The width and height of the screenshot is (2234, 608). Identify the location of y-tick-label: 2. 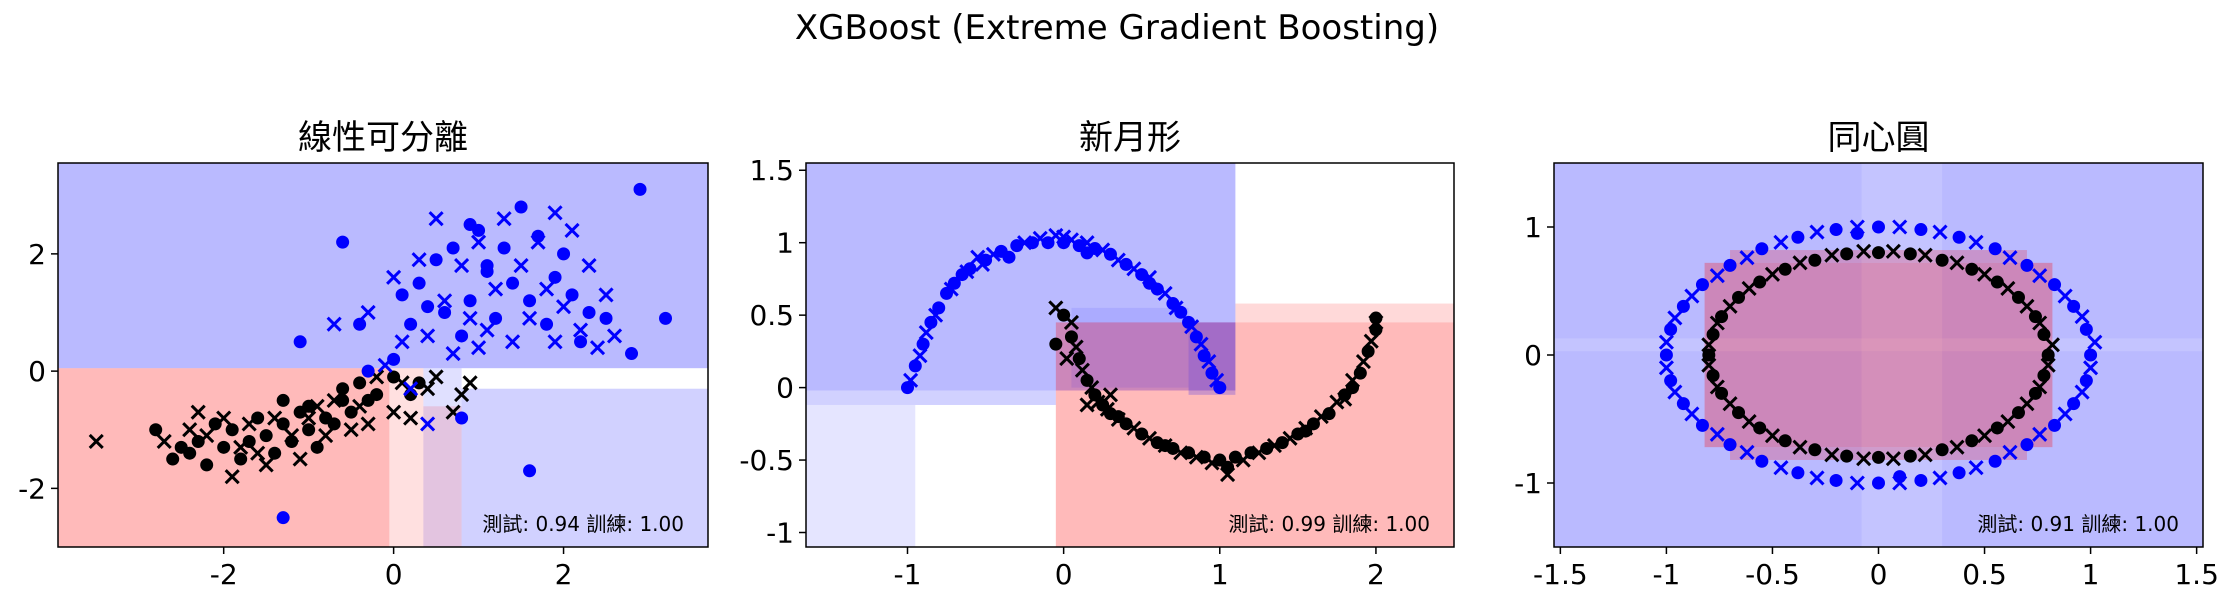
(37, 254).